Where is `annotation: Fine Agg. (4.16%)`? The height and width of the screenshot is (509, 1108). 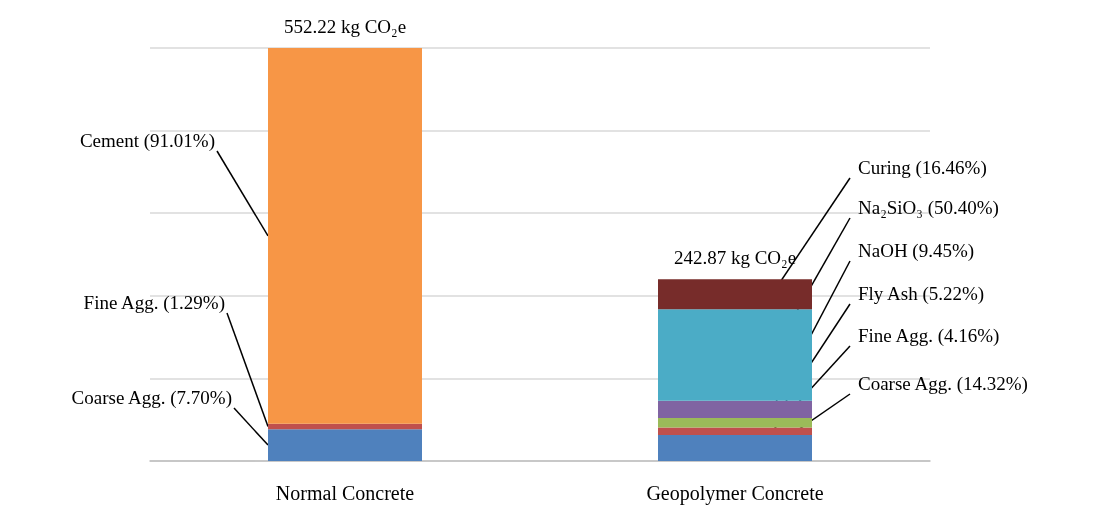 annotation: Fine Agg. (4.16%) is located at coordinates (929, 335).